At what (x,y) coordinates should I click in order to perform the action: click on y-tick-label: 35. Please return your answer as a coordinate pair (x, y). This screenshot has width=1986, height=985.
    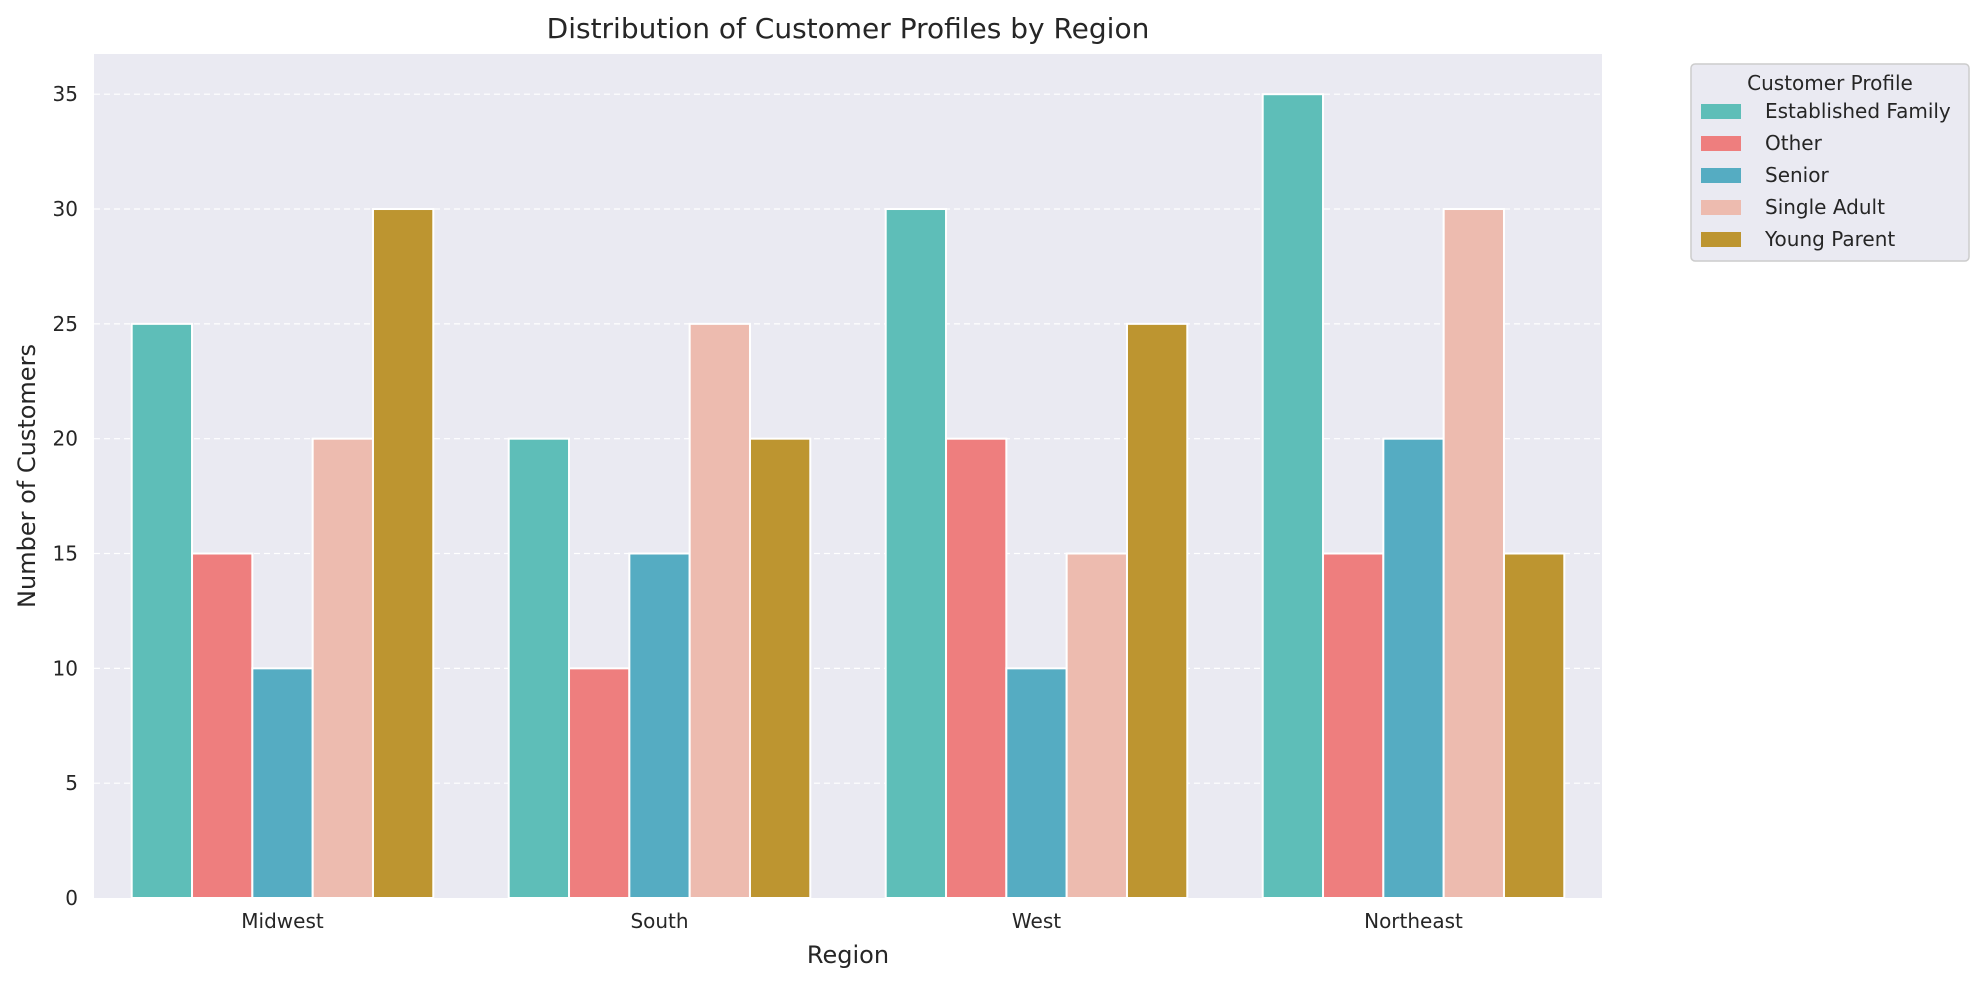
    Looking at the image, I should click on (65, 94).